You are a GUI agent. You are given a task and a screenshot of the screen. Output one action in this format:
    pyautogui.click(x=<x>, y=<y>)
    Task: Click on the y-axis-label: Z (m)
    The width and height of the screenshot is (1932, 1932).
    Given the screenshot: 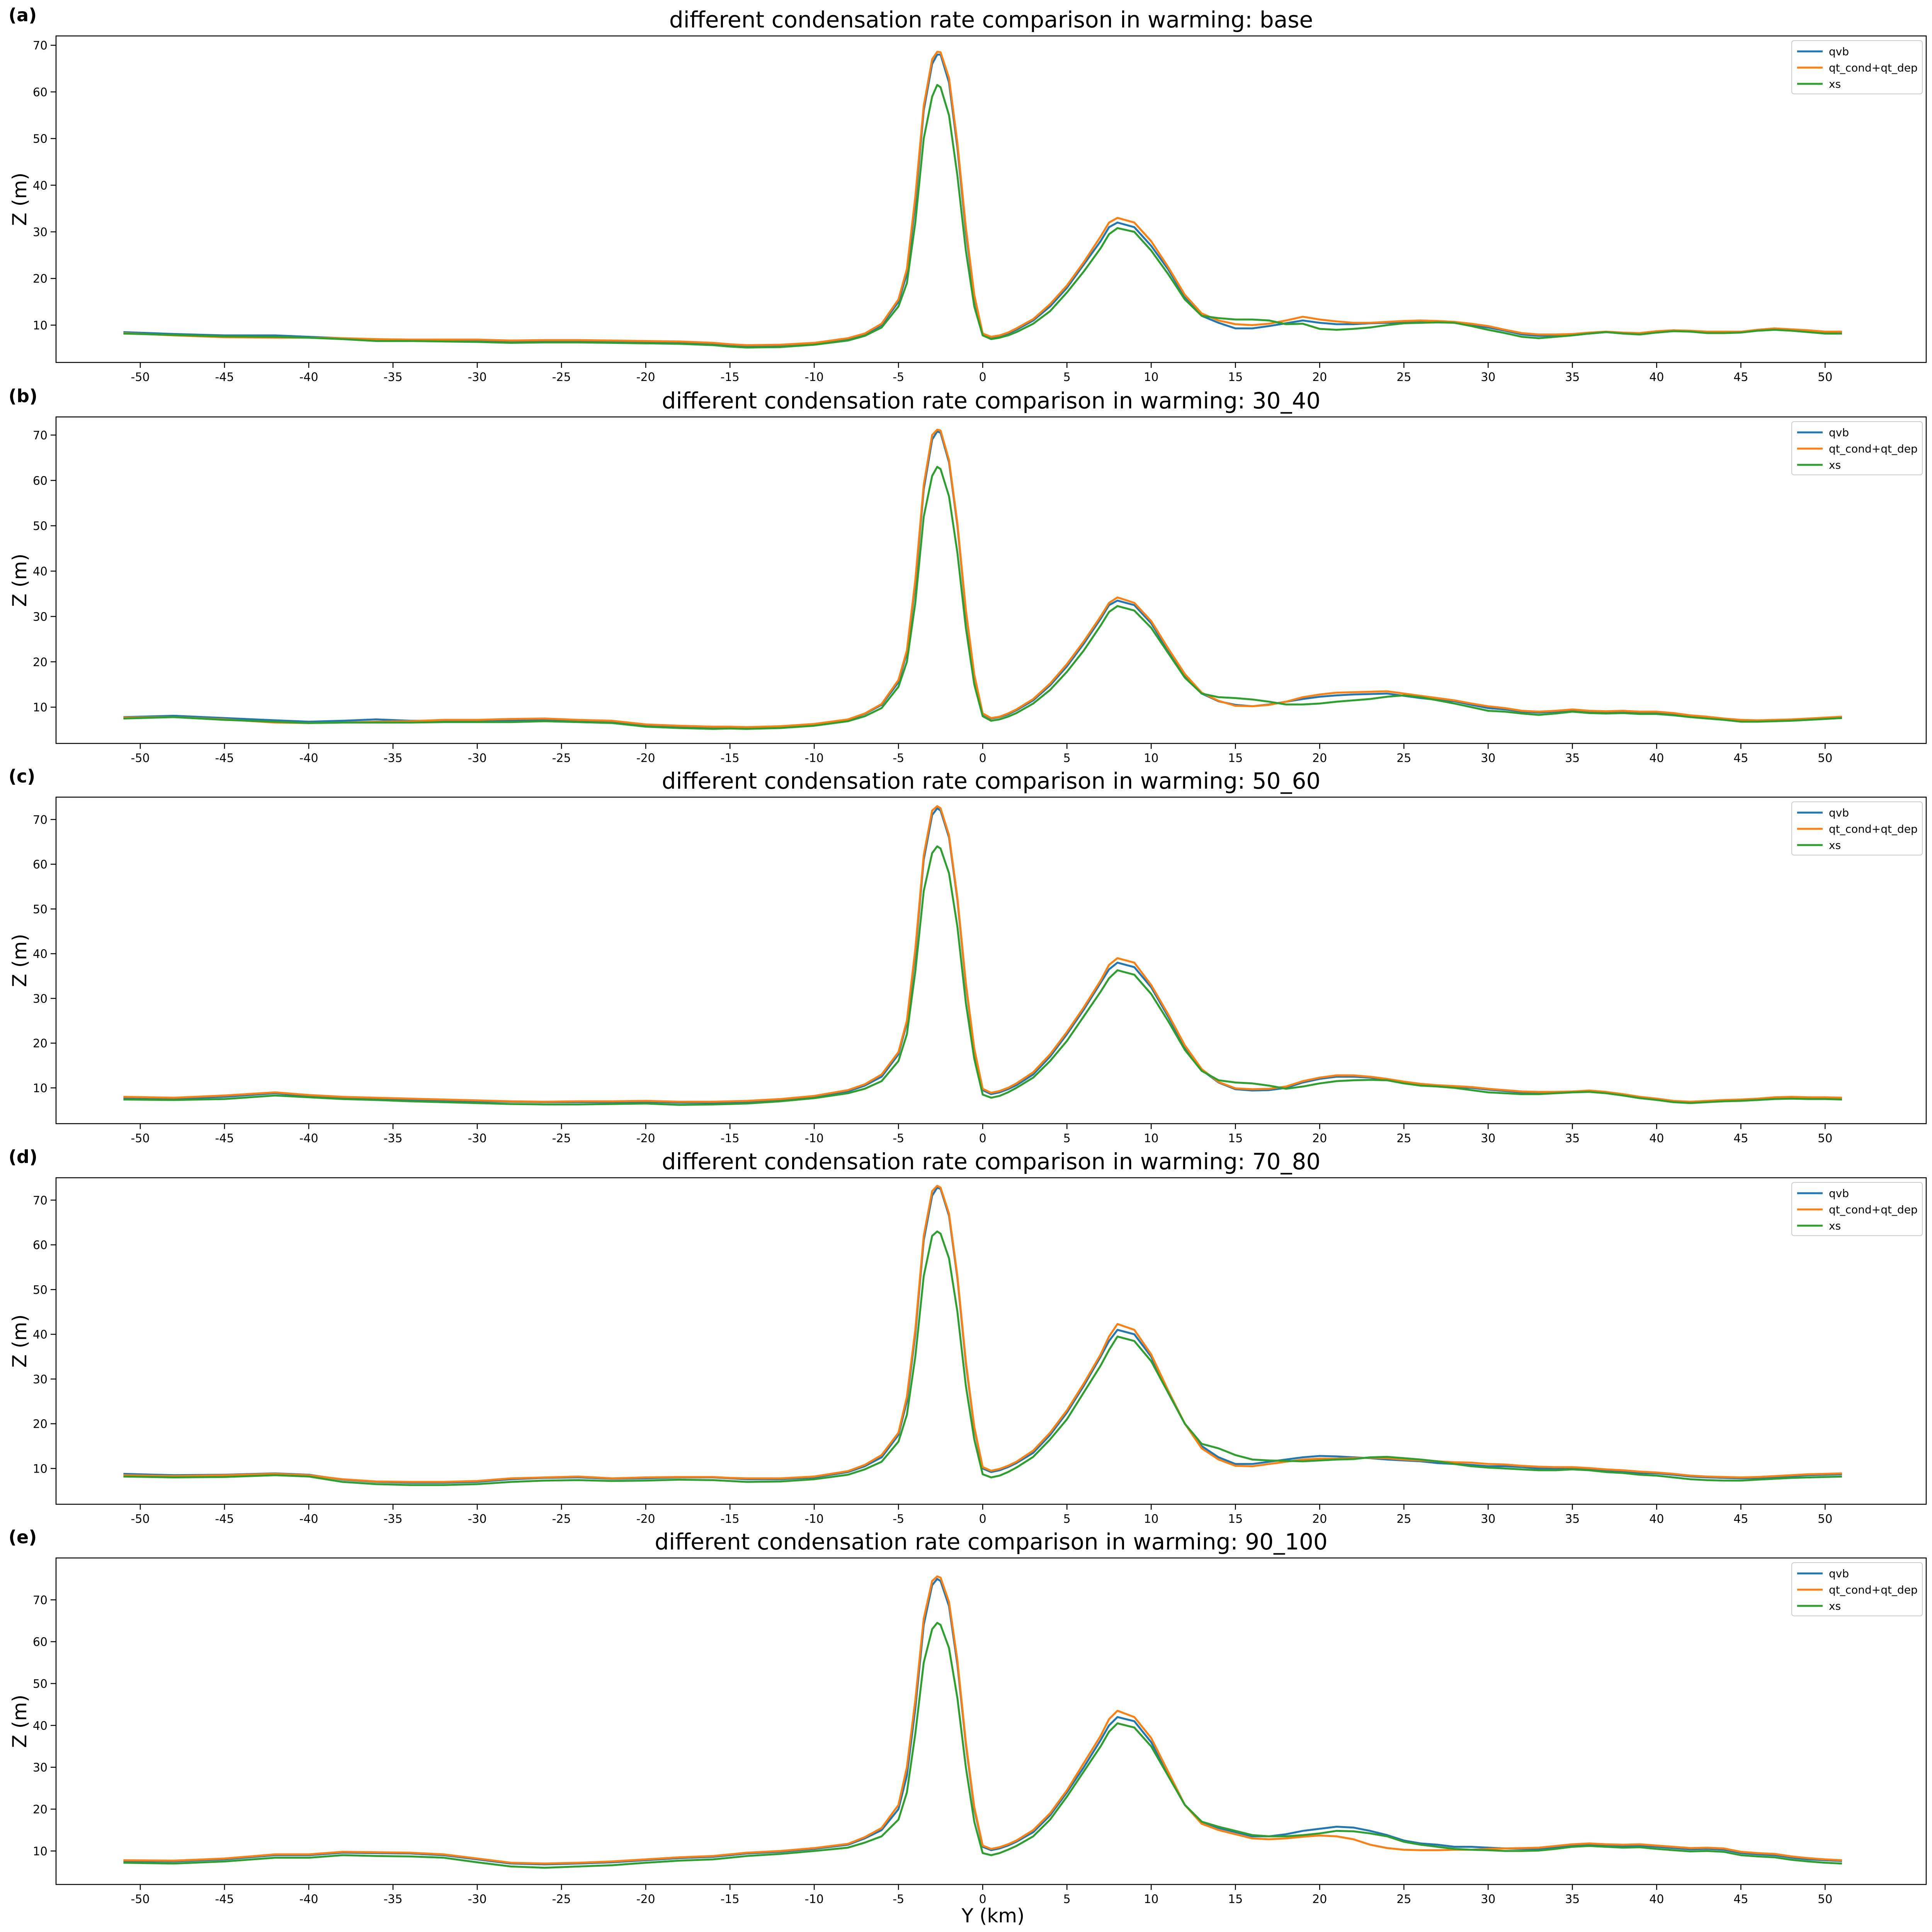 What is the action you would take?
    pyautogui.click(x=20, y=1341)
    